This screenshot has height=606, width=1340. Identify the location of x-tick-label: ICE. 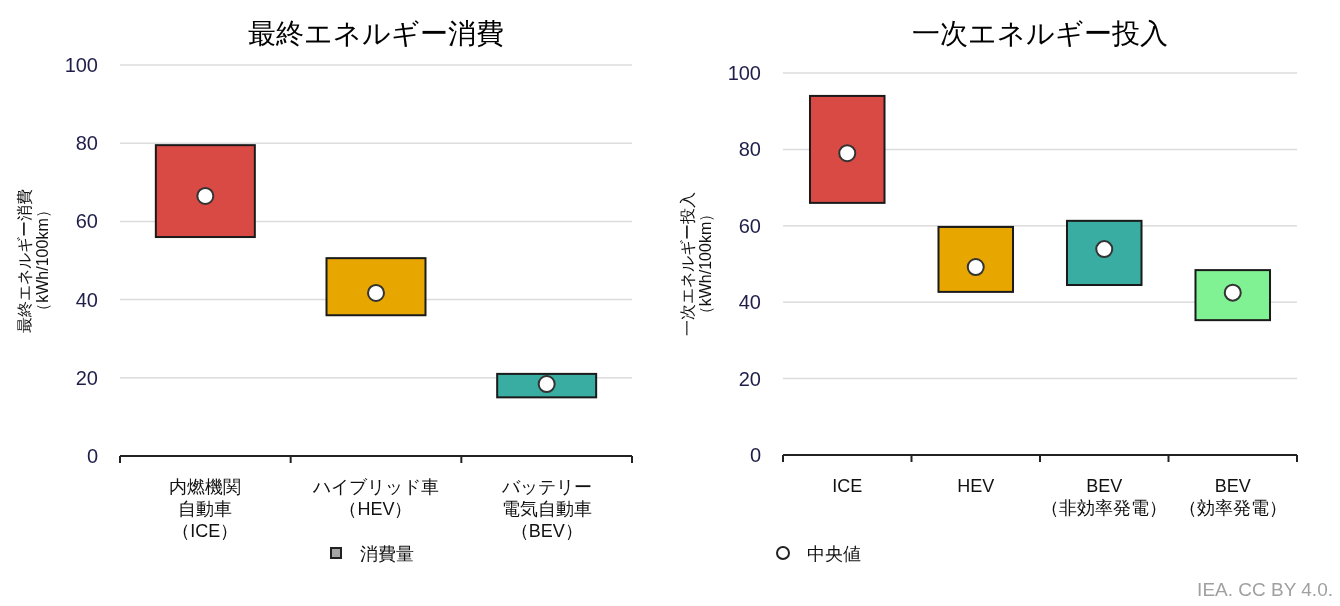
(847, 486).